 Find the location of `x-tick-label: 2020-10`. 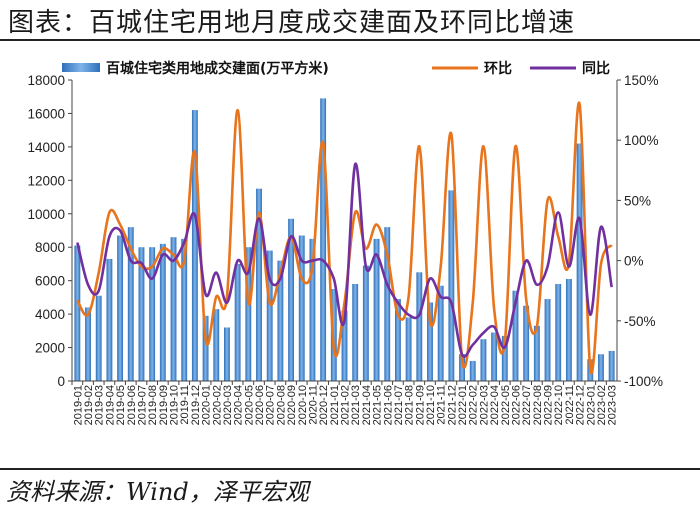

x-tick-label: 2020-10 is located at coordinates (303, 405).